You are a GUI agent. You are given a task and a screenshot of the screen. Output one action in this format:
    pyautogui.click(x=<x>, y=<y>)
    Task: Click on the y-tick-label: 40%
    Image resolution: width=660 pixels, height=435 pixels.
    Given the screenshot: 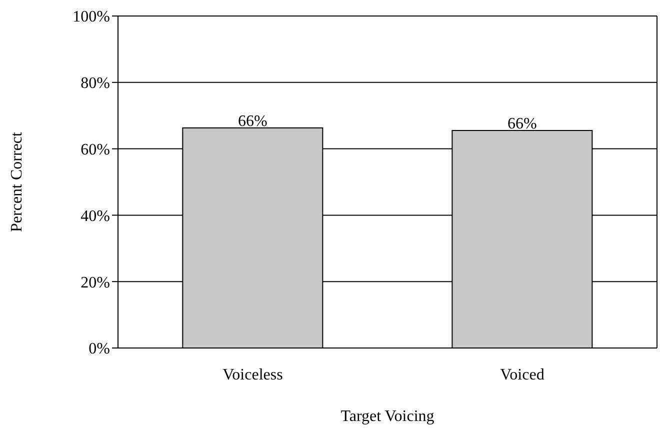 What is the action you would take?
    pyautogui.click(x=95, y=216)
    